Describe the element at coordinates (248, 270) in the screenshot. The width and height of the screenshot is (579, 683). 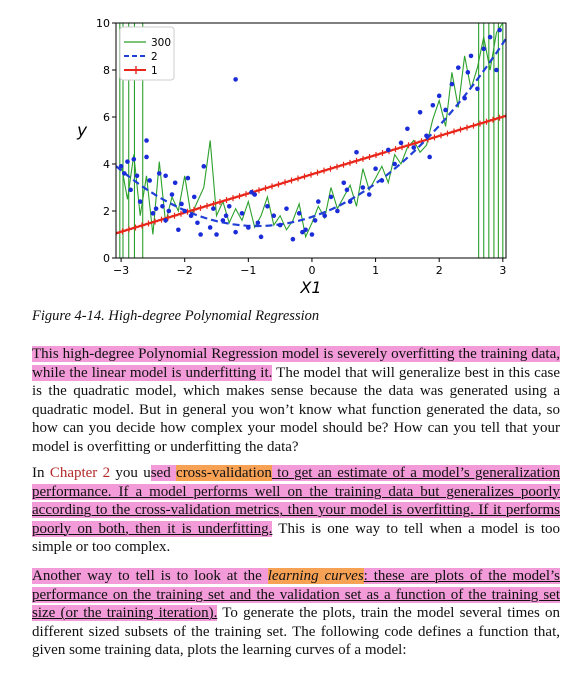
I see `x-tick-label-2: −1` at that location.